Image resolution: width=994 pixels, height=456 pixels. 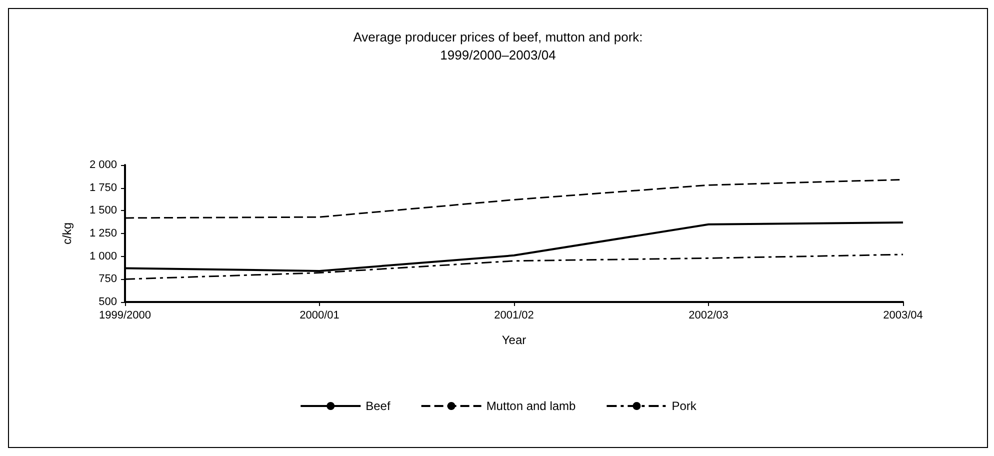 What do you see at coordinates (514, 340) in the screenshot?
I see `x-axis-title: Year` at bounding box center [514, 340].